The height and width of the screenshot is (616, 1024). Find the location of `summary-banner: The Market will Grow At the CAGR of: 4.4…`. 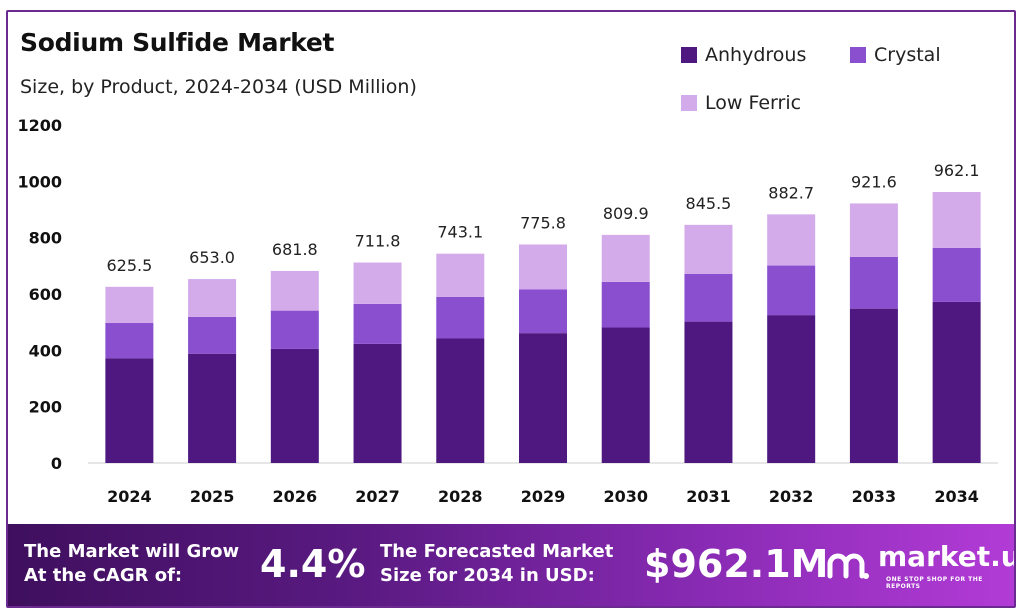

summary-banner: The Market will Grow At the CAGR of: 4.4… is located at coordinates (511, 565).